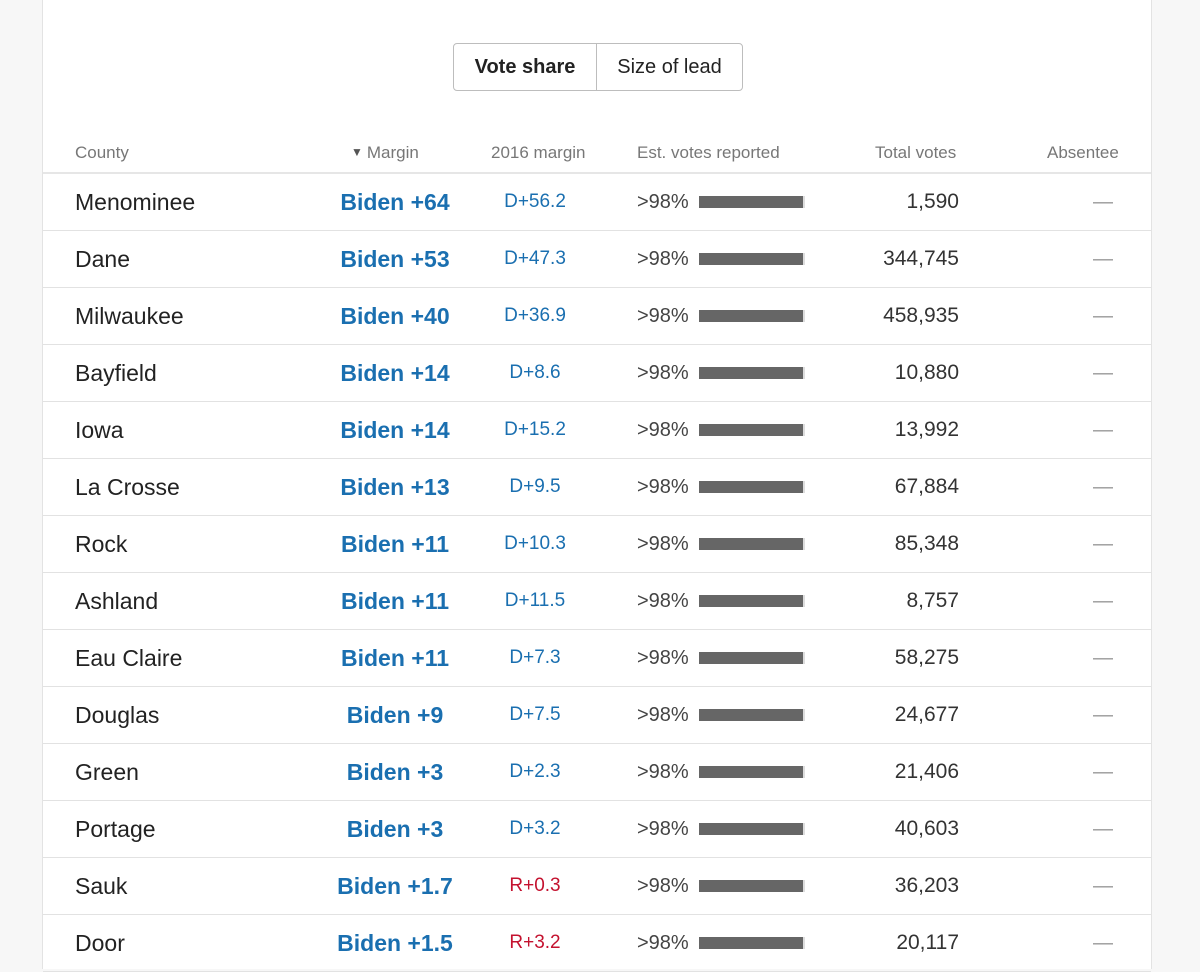 This screenshot has width=1200, height=972. Describe the element at coordinates (535, 885) in the screenshot. I see `margin-2016-value: R+0.3` at that location.